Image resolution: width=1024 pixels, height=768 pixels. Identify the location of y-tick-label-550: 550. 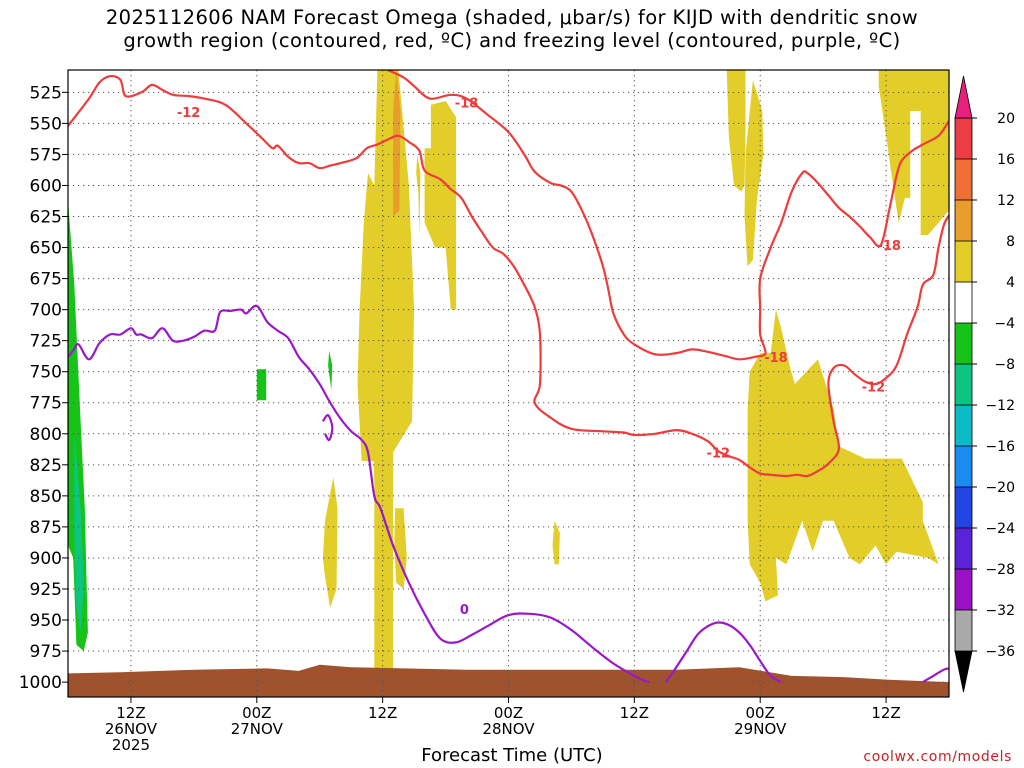
(46, 124).